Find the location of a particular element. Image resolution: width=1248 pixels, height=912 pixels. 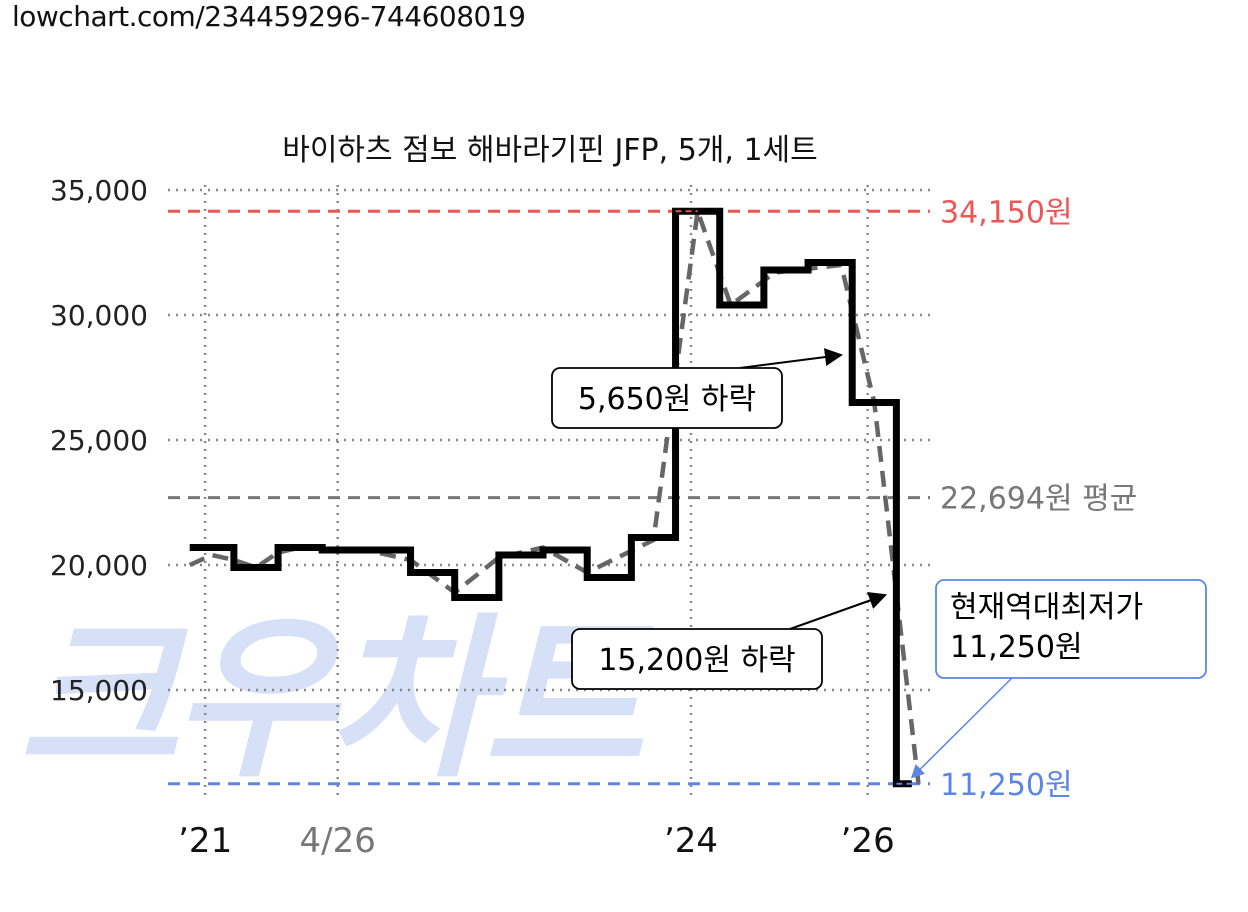

annotation-text: 현재역대최저가 is located at coordinates (1046, 607).